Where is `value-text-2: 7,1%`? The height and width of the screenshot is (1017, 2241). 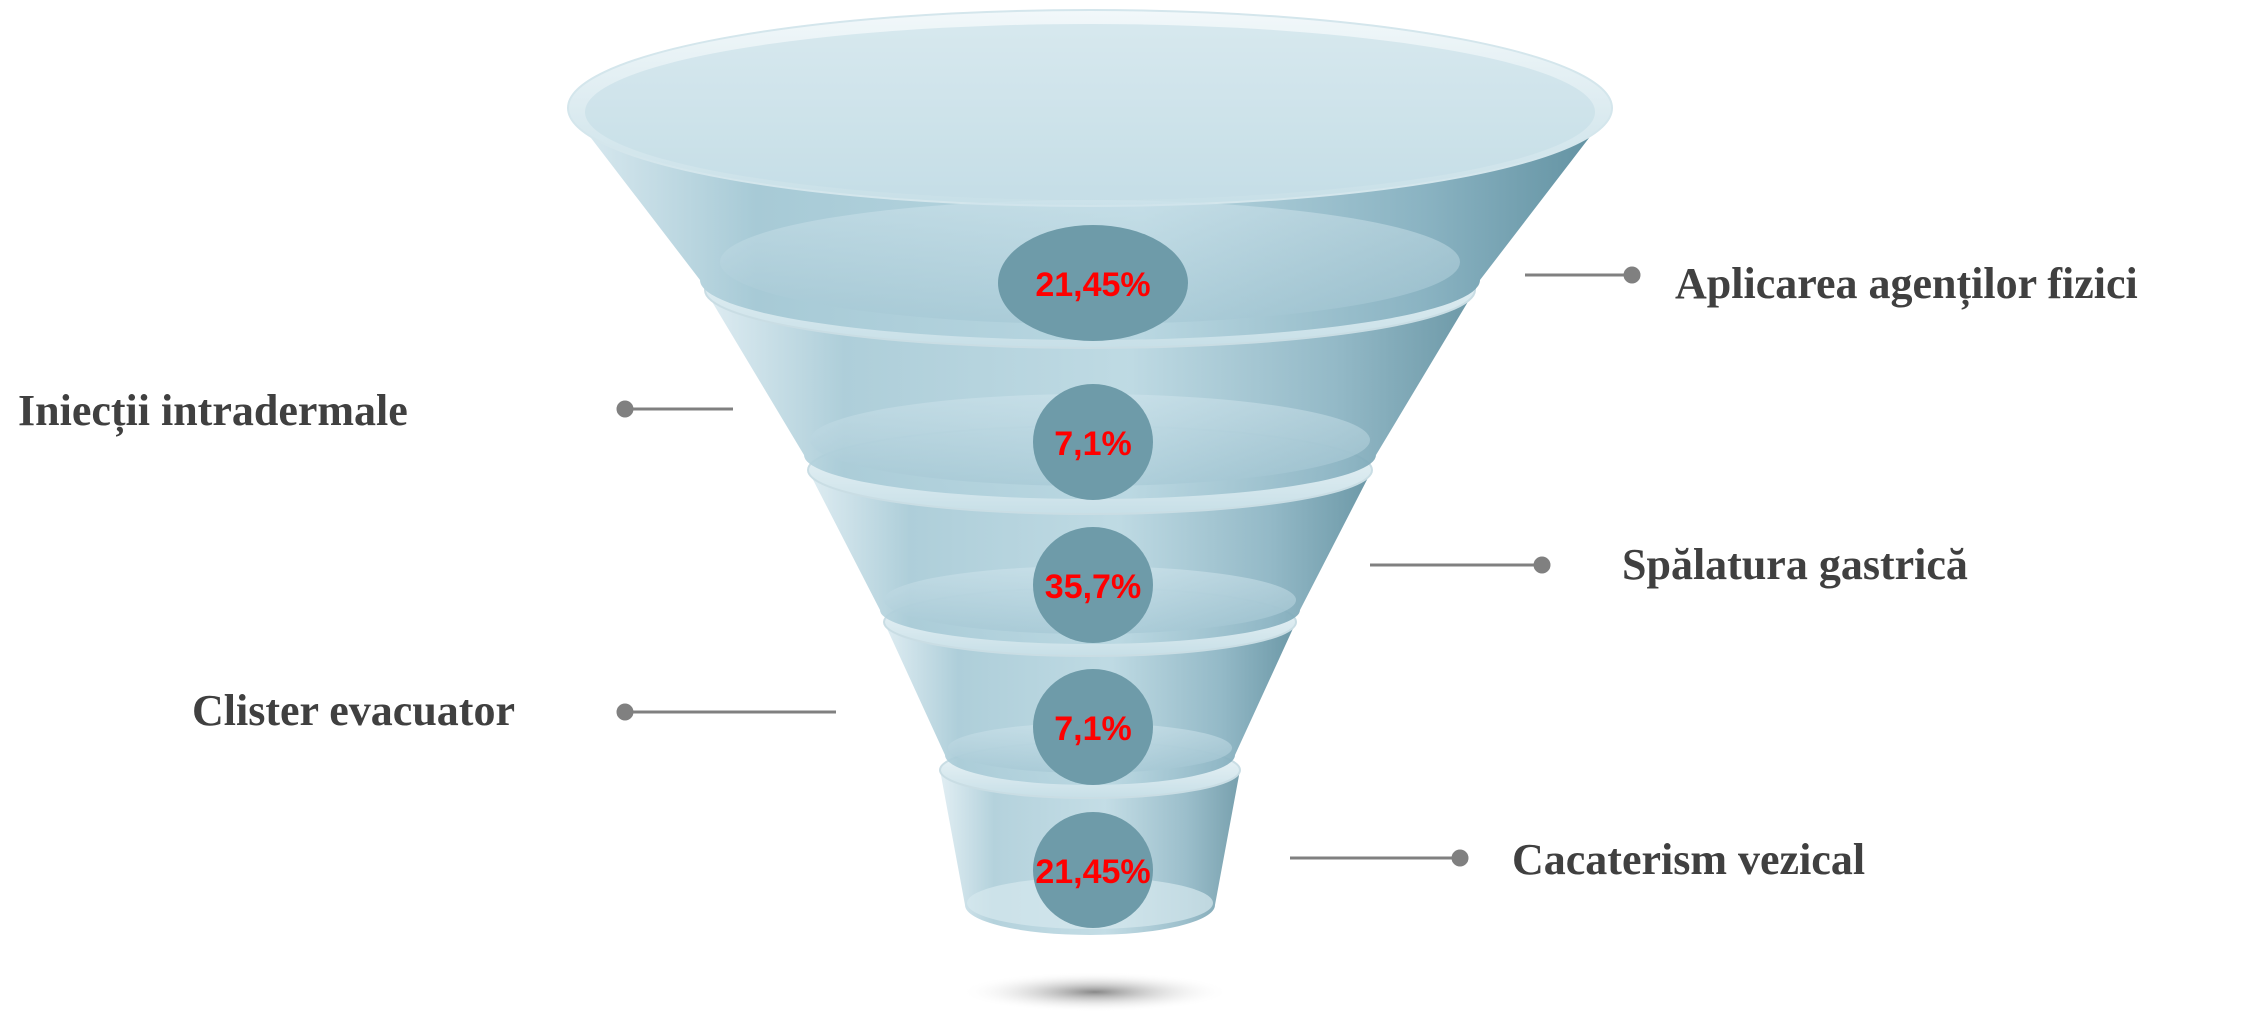
value-text-2: 7,1% is located at coordinates (1093, 444).